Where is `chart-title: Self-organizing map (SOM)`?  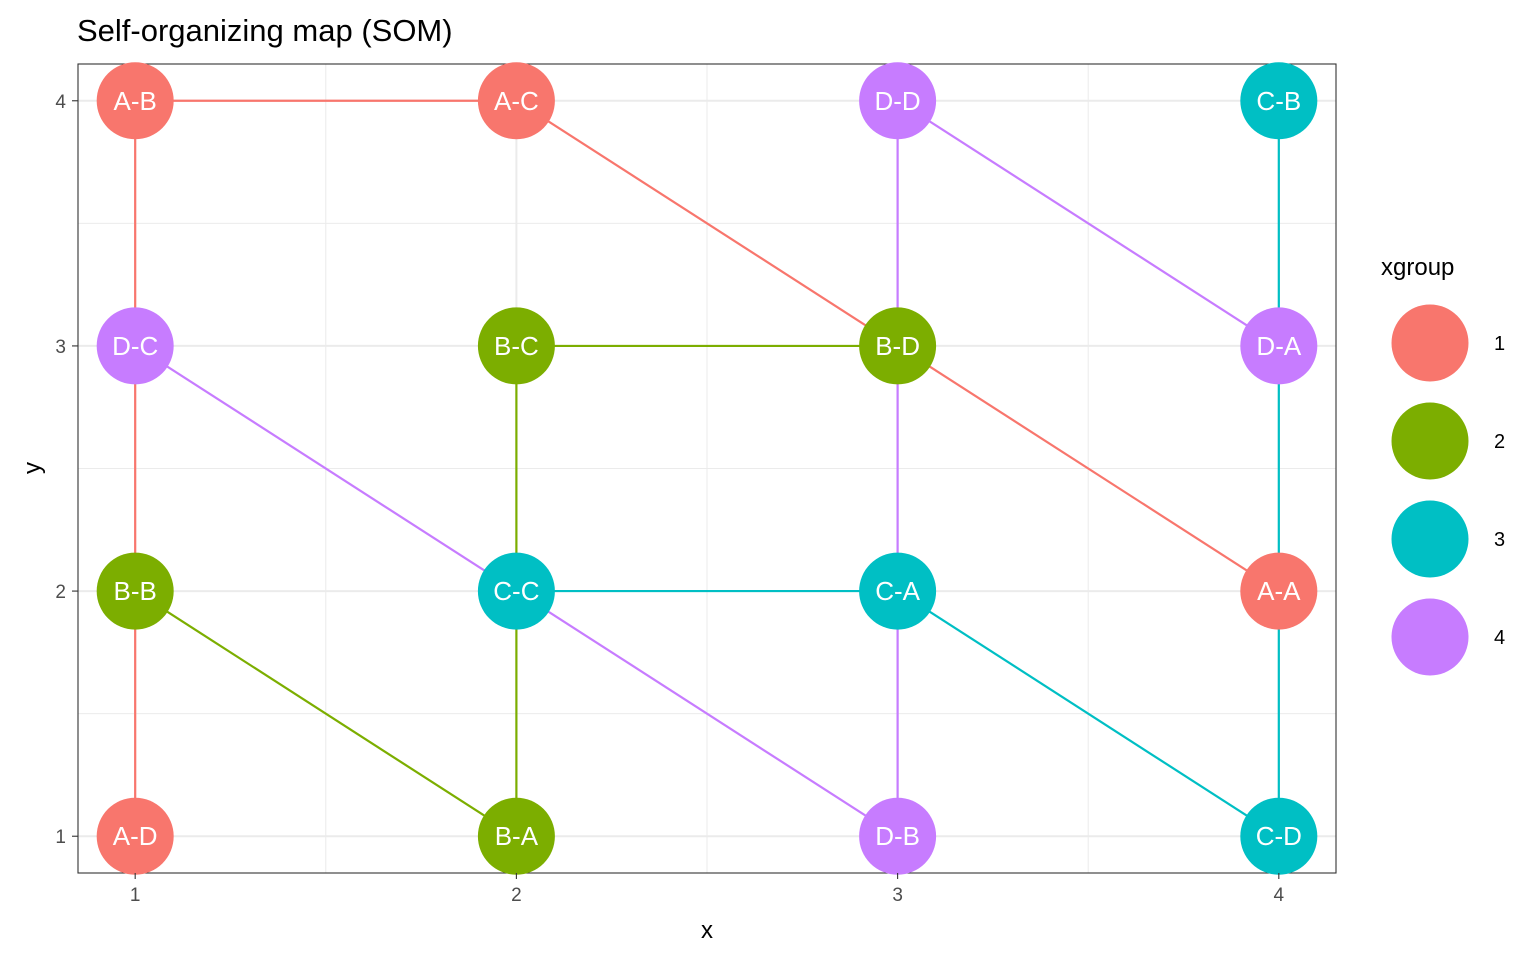 chart-title: Self-organizing map (SOM) is located at coordinates (265, 30).